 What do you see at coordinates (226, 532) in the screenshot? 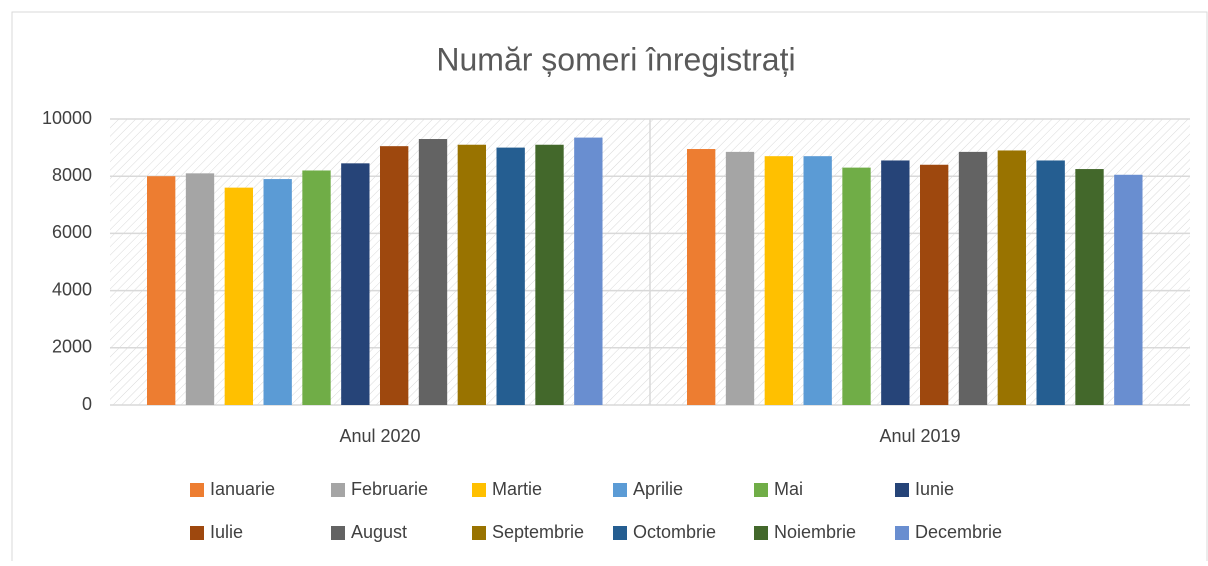
I see `legend-label: Iulie` at bounding box center [226, 532].